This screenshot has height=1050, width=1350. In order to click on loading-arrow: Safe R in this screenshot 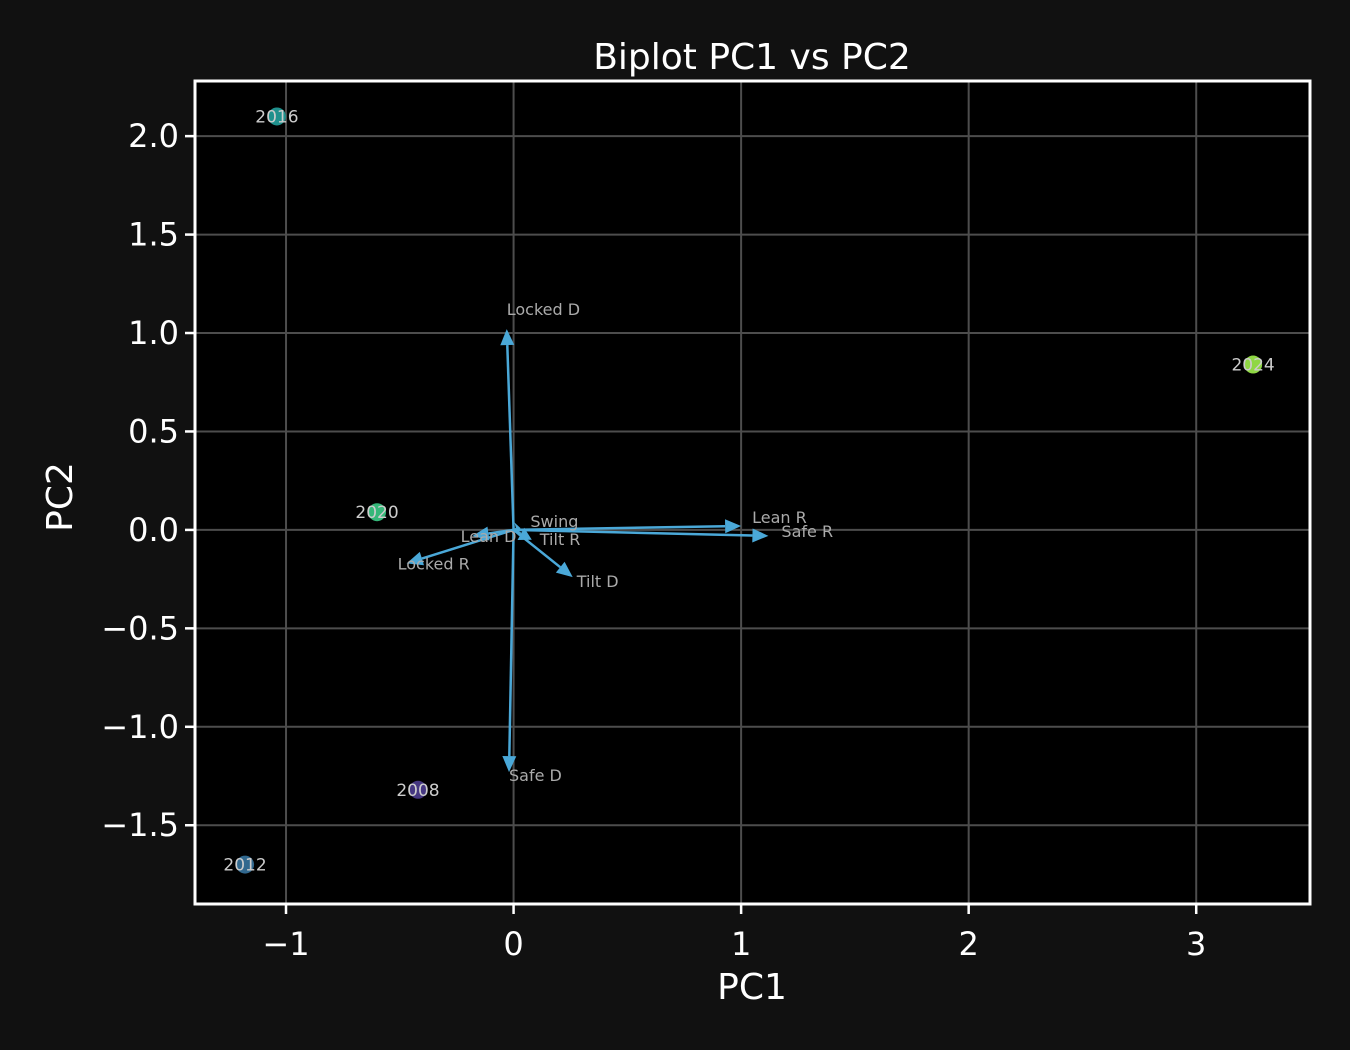, I will do `click(673, 532)`.